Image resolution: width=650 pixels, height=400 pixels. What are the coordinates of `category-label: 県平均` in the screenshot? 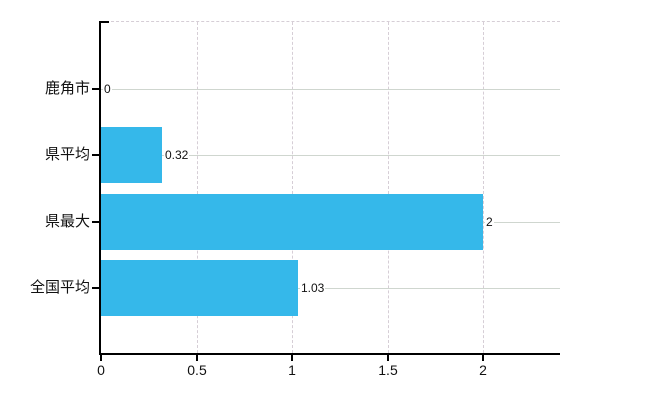 It's located at (67, 154).